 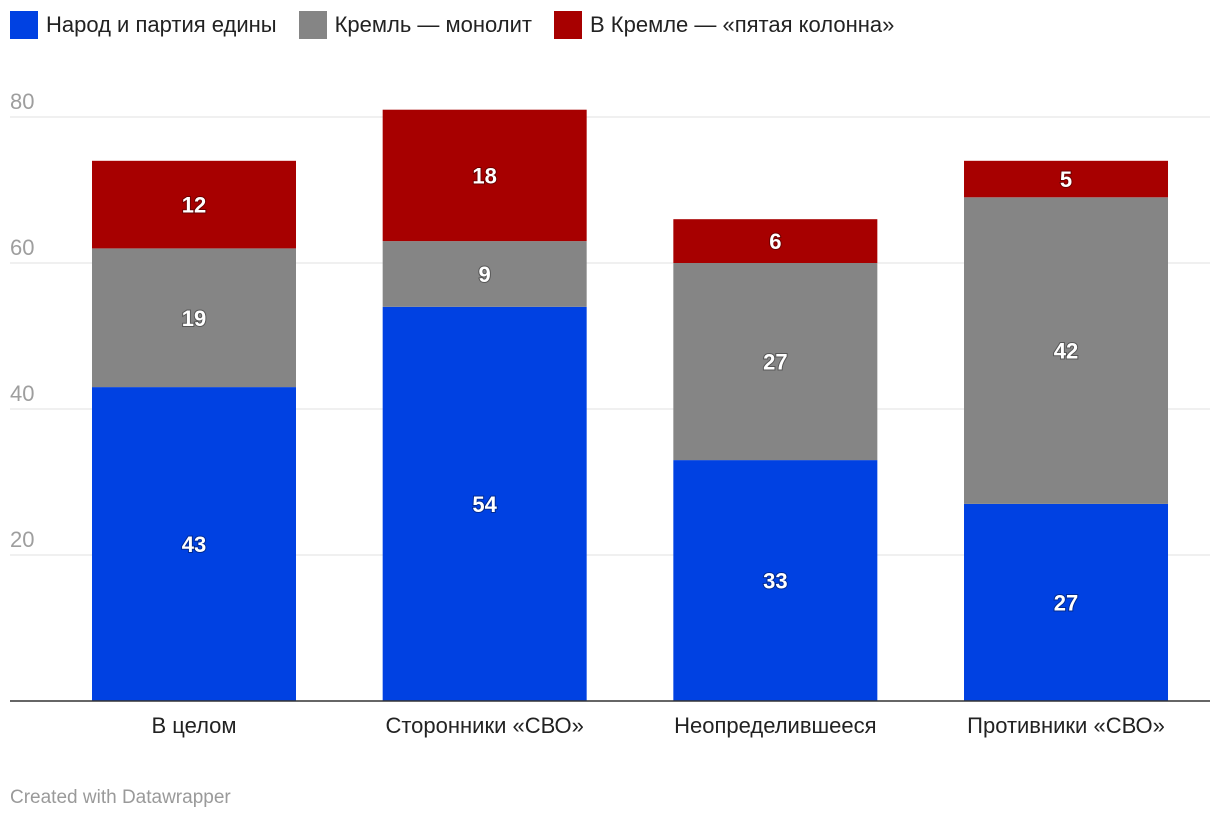 I want to click on data-label-1-1: 43, so click(x=194, y=544).